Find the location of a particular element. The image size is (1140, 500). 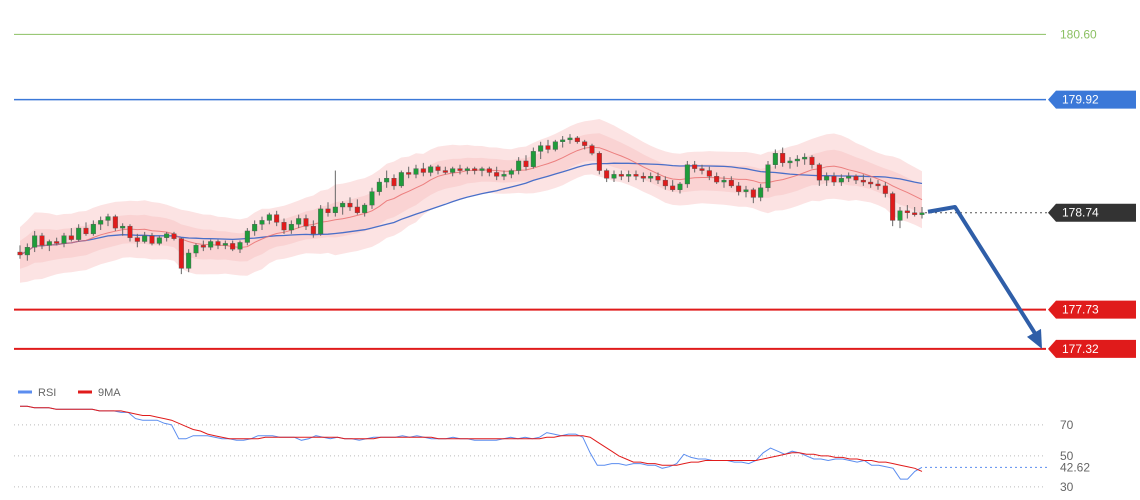

slow-ma-line is located at coordinates (471, 209).